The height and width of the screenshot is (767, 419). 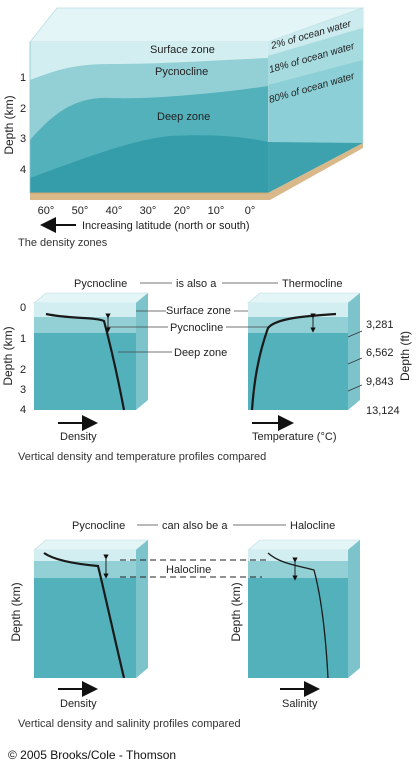 I want to click on km-tick-0: 0, so click(x=23, y=308).